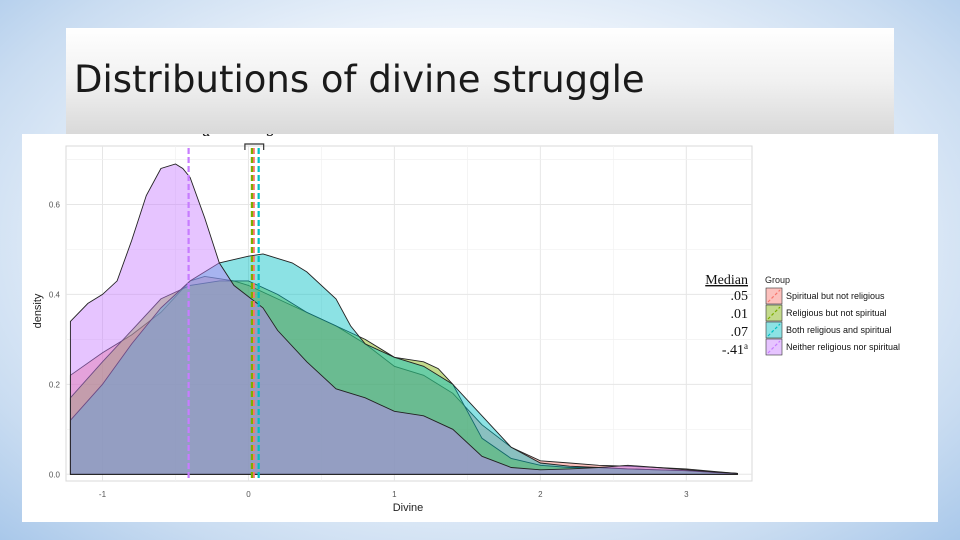  Describe the element at coordinates (270, 137) in the screenshot. I see `annotation-b: b` at that location.